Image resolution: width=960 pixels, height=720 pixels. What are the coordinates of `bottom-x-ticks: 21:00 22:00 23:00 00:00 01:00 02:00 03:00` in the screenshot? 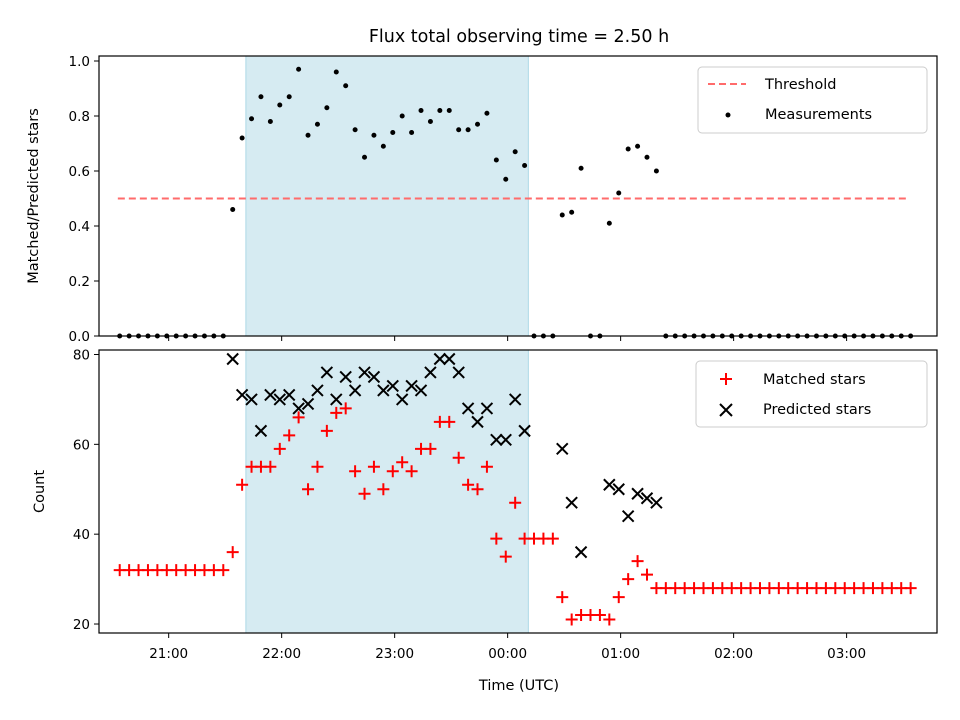 It's located at (507, 647).